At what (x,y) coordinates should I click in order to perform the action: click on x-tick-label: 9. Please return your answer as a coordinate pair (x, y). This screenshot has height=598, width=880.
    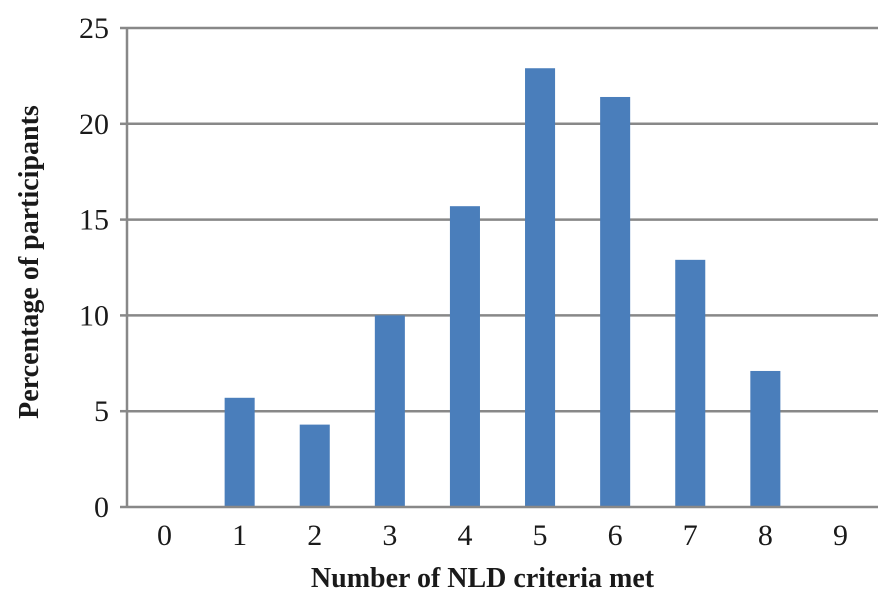
    Looking at the image, I should click on (840, 535).